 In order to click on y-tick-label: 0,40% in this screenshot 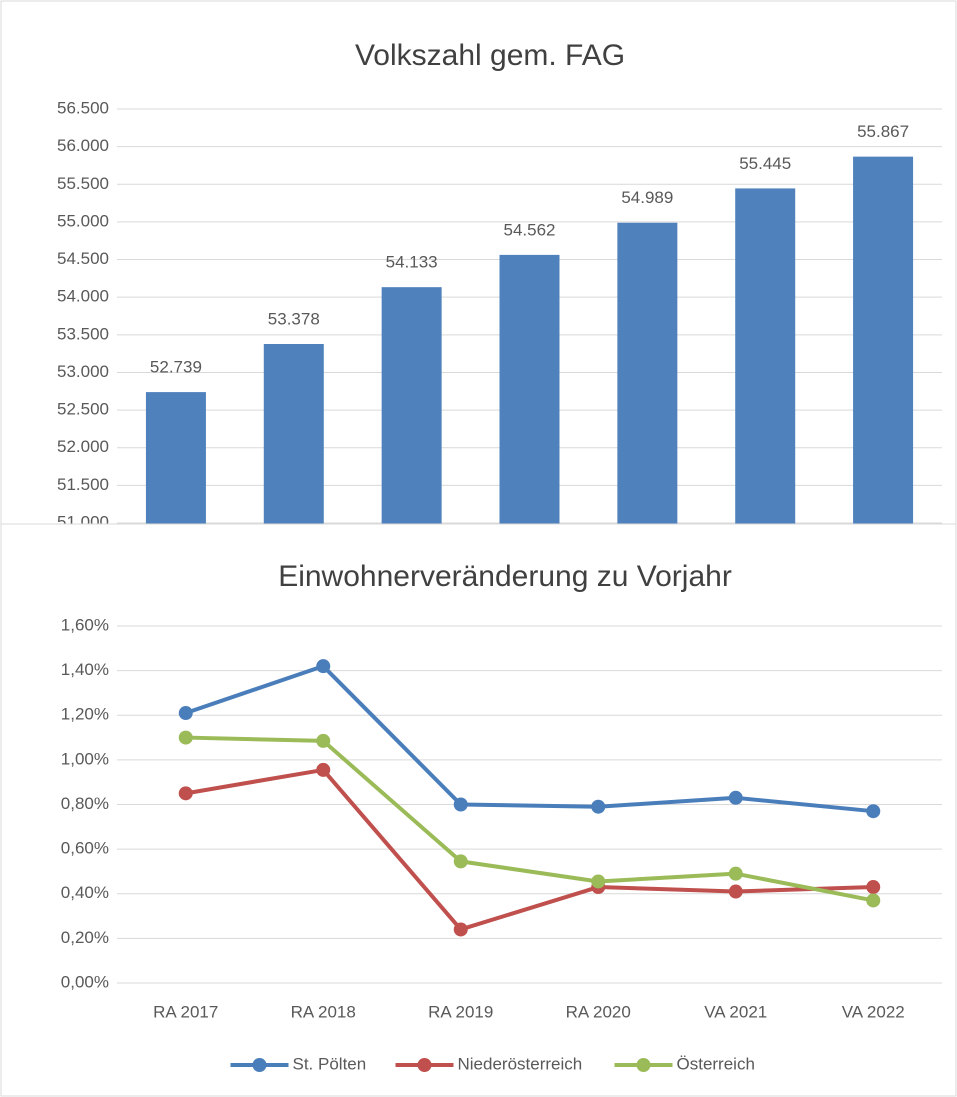, I will do `click(85, 892)`.